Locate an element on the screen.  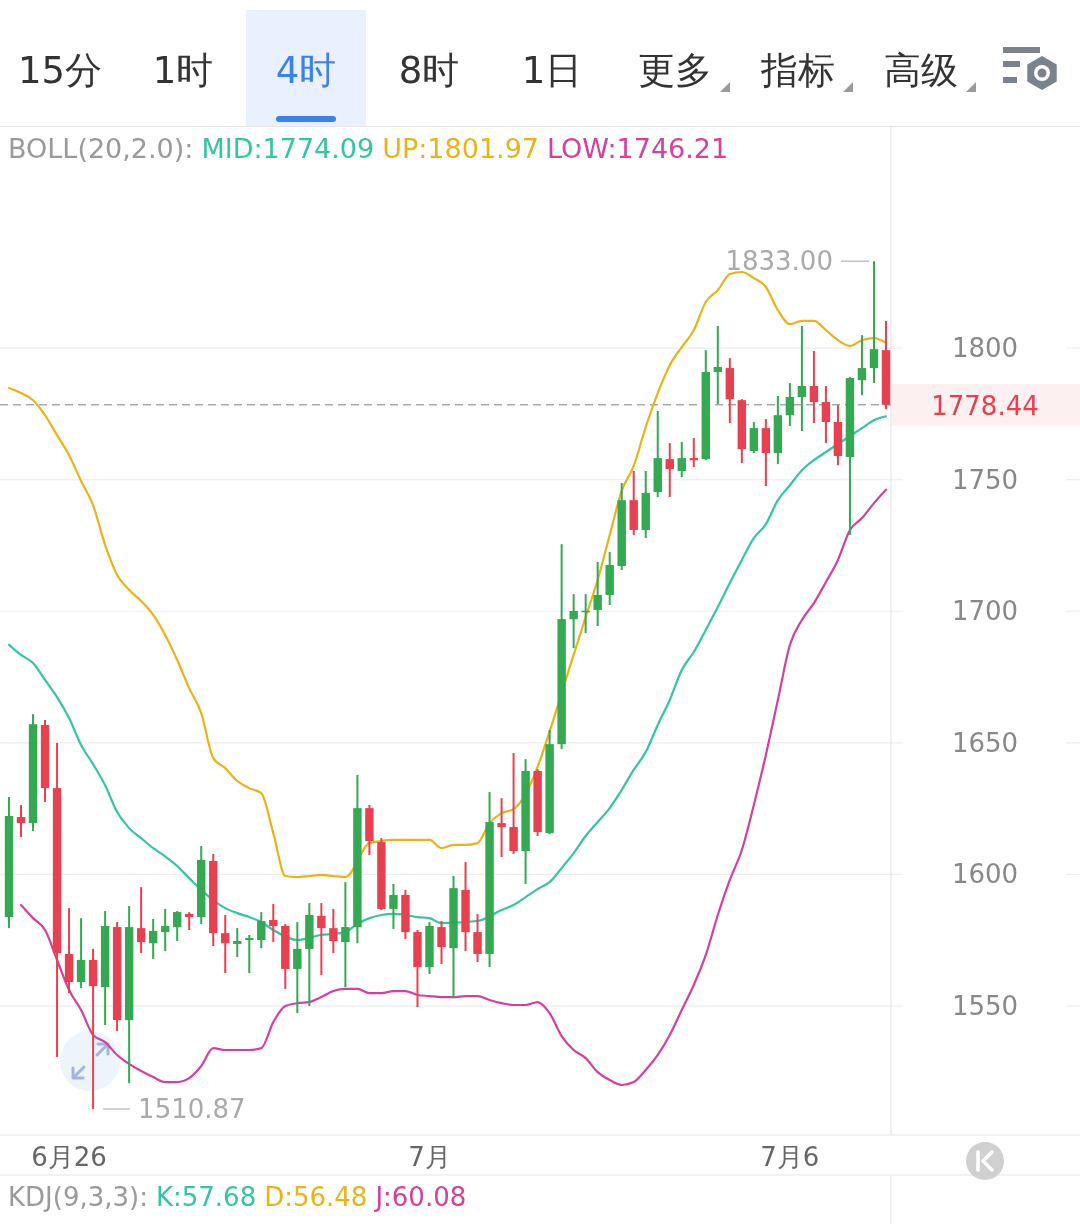
text: KDJ(9,3,3): K:57.68 D:56.48 J:60.08 is located at coordinates (237, 1197).